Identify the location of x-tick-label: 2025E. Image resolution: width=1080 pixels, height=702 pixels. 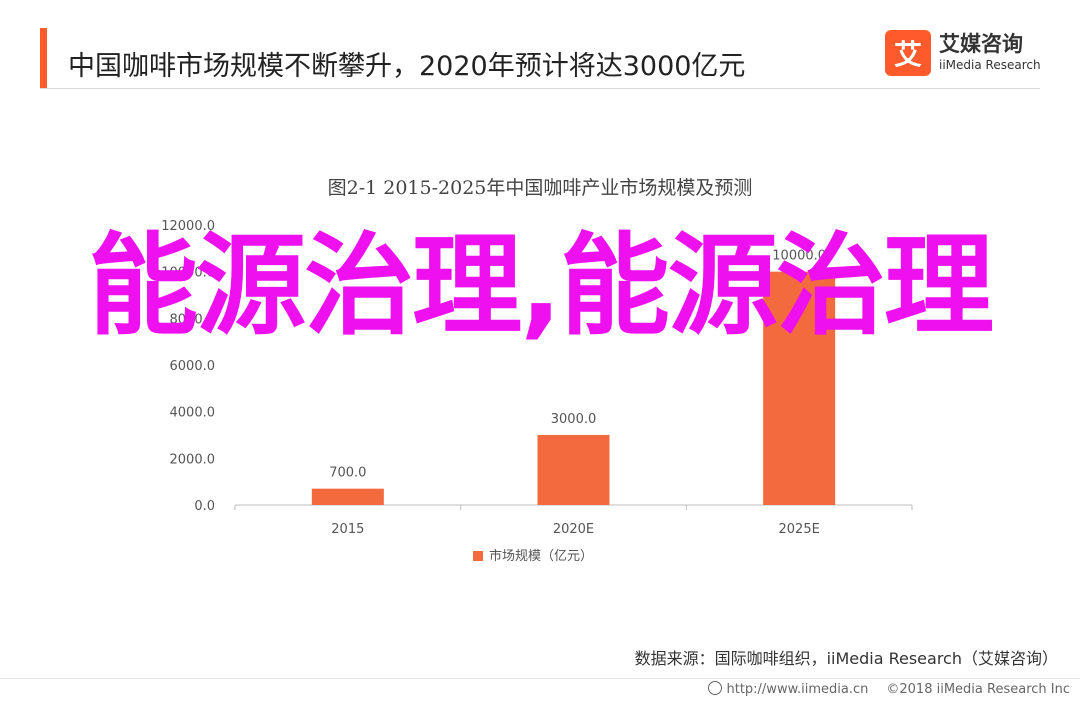
(799, 529).